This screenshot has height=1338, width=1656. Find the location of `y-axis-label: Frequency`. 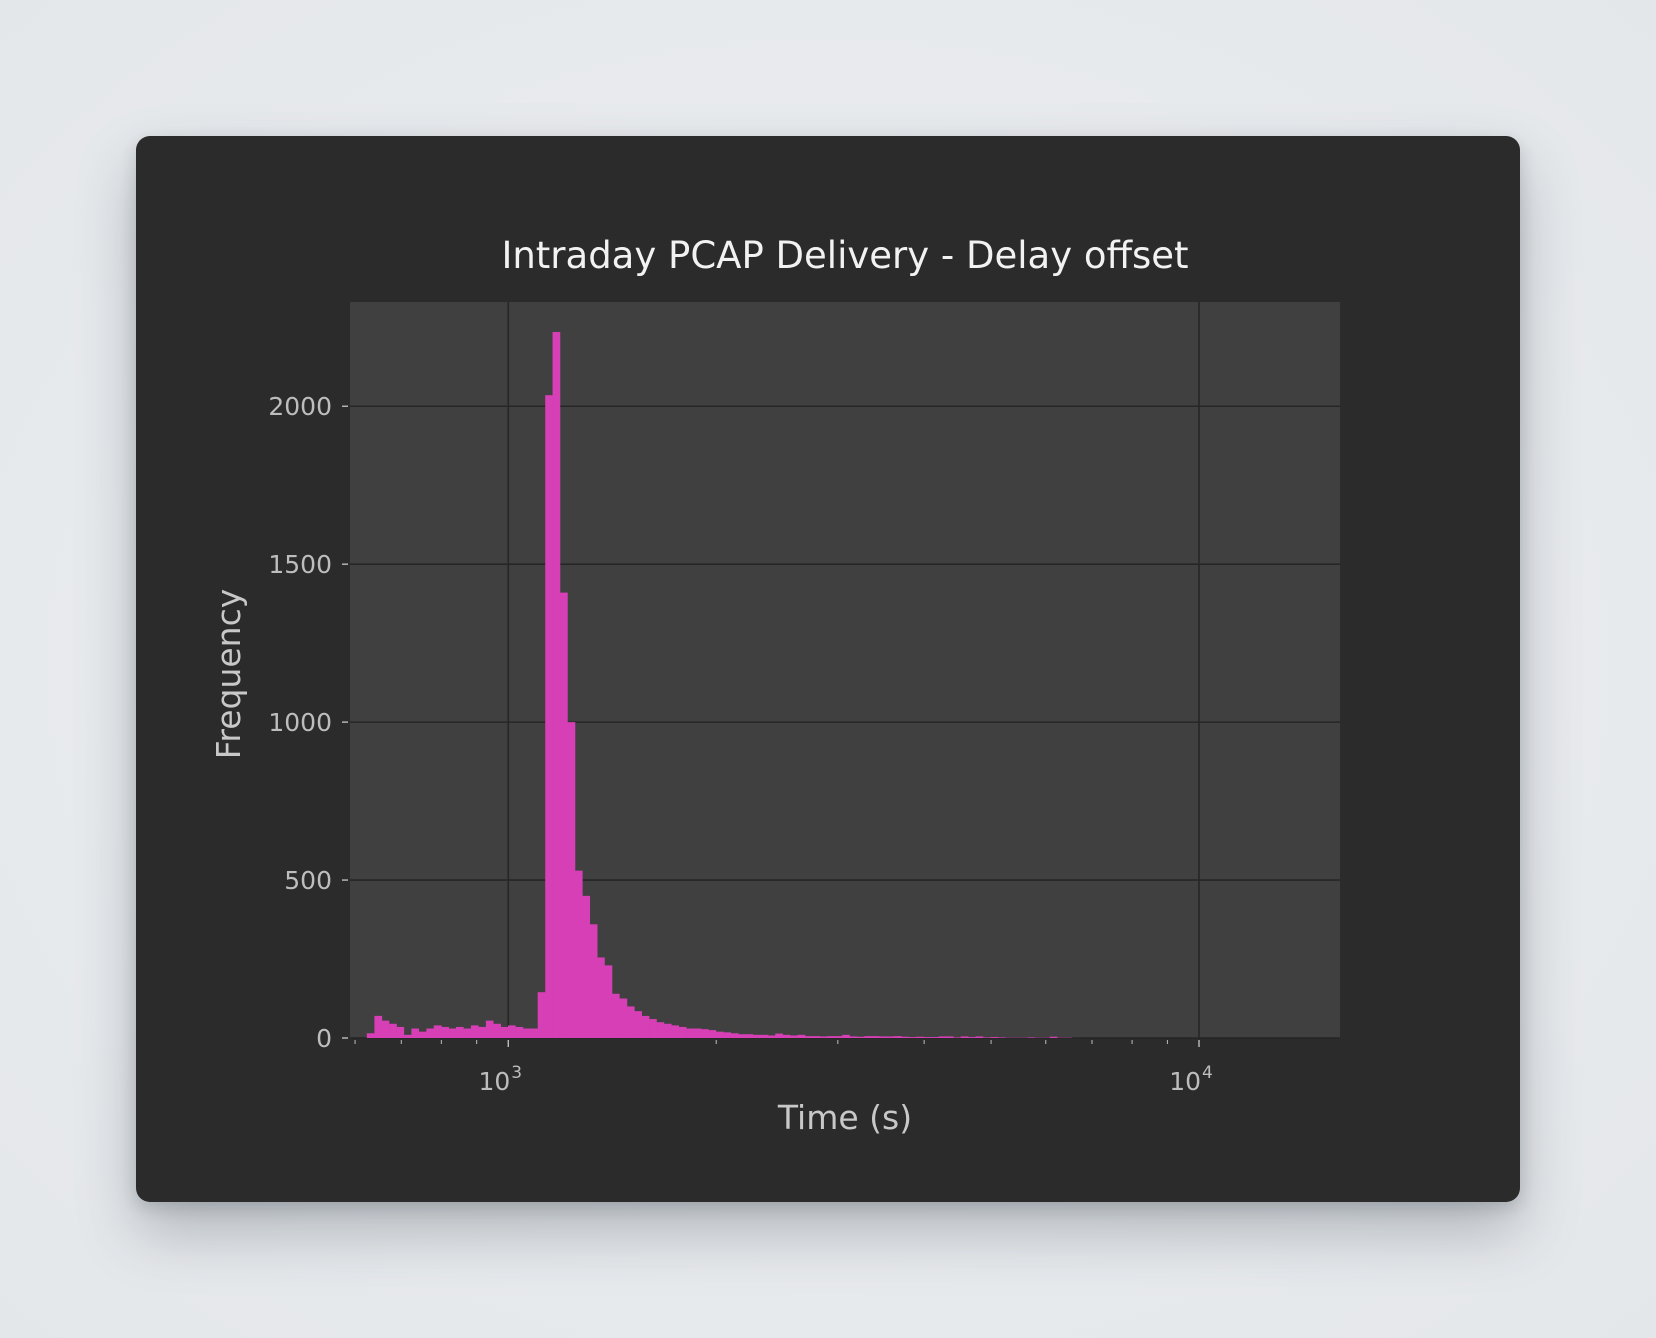

y-axis-label: Frequency is located at coordinates (228, 674).